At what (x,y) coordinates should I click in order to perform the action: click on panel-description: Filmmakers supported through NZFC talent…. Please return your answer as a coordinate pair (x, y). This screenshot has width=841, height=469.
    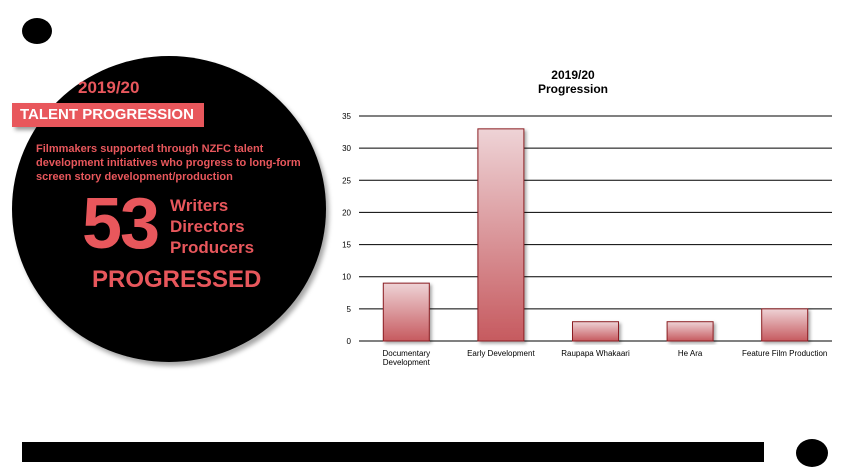
    Looking at the image, I should click on (168, 163).